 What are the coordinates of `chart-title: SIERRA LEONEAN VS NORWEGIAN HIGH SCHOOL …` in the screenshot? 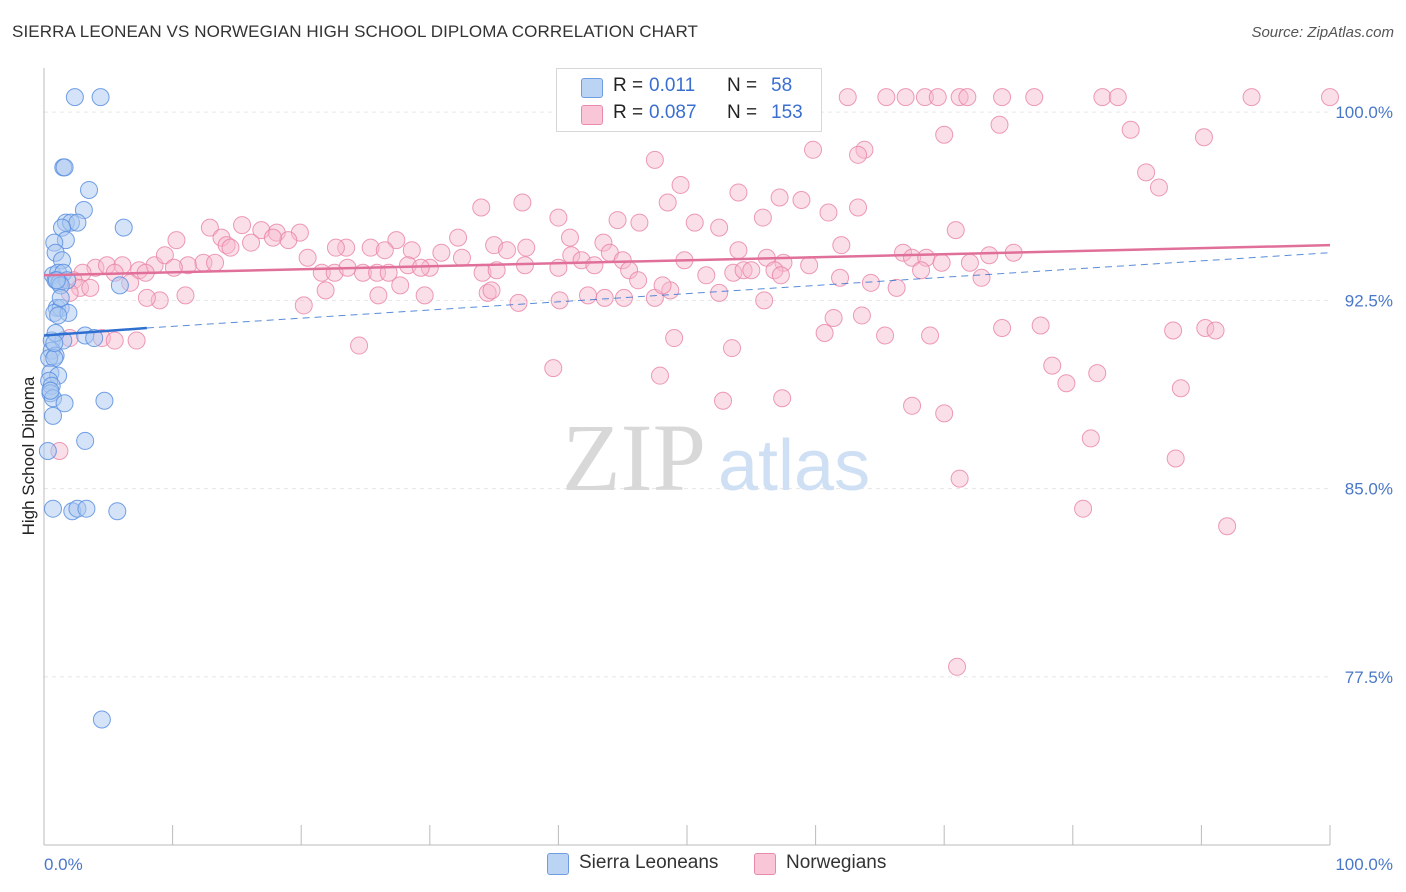 It's located at (355, 31).